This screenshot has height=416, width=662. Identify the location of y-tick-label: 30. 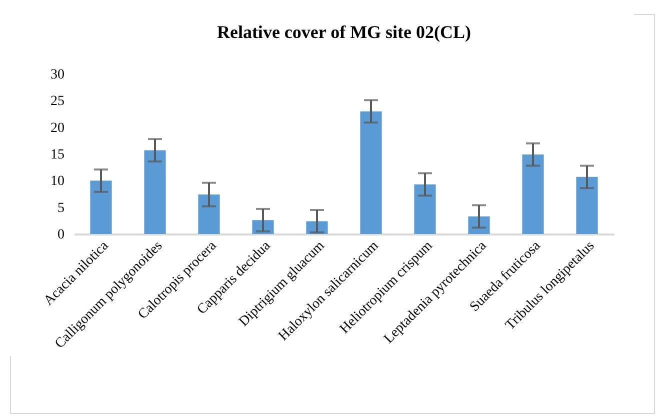
(57, 75).